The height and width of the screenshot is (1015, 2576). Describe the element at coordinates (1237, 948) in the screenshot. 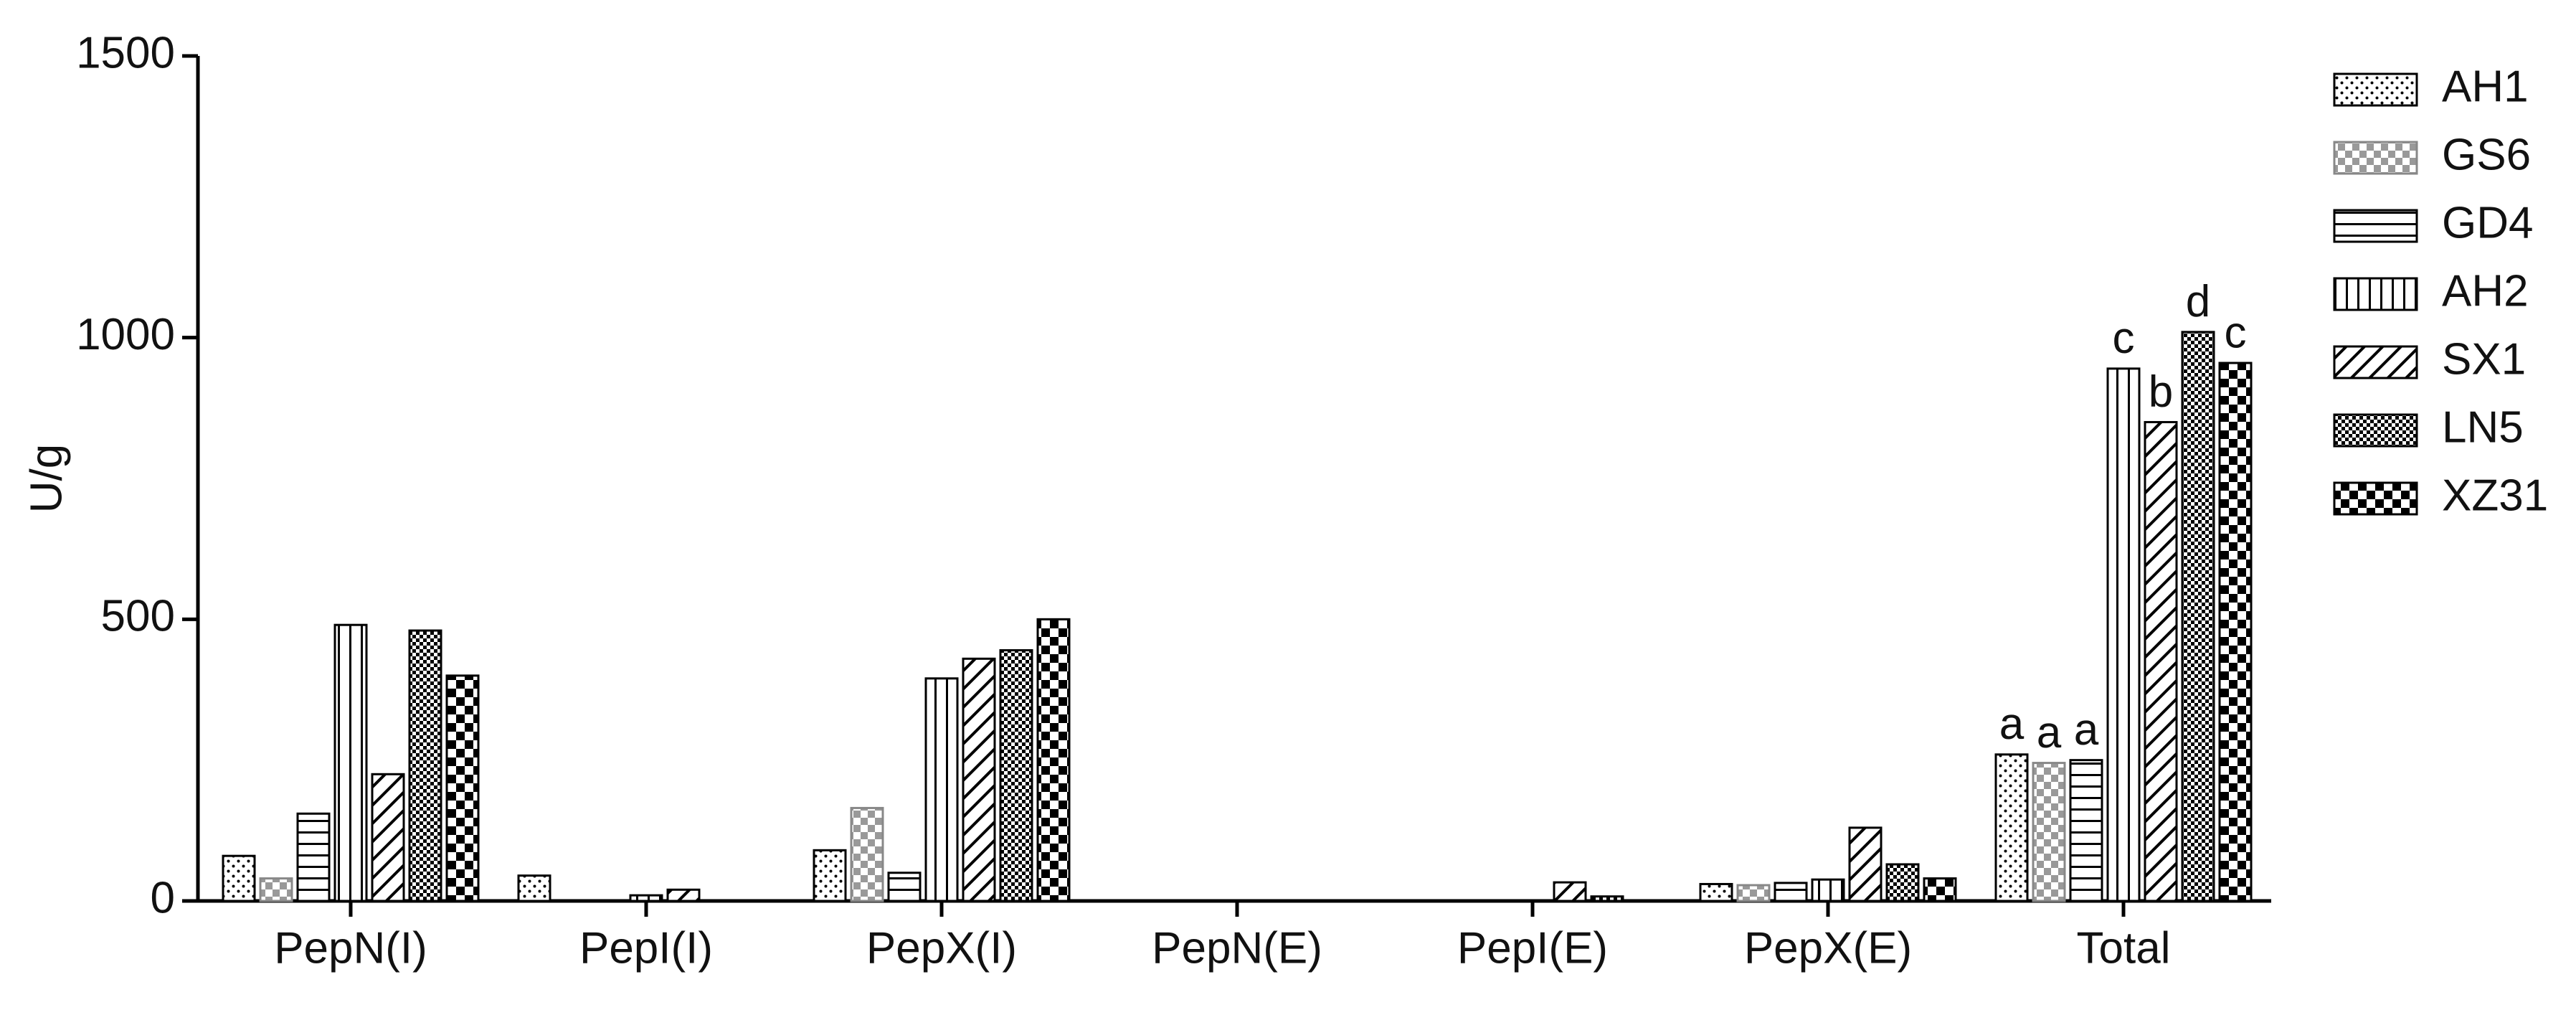

I see `x-tick-label: PepN(E)` at that location.